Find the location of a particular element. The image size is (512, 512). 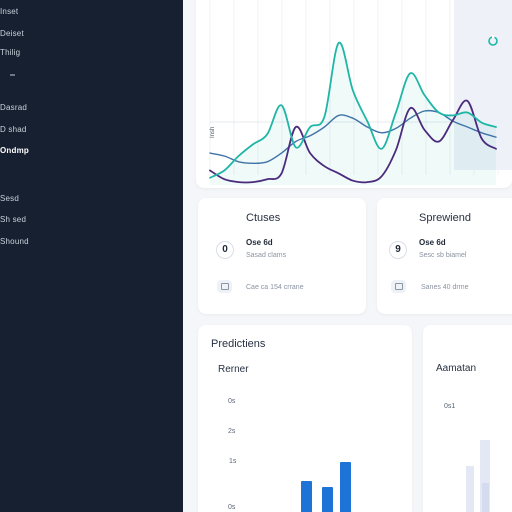

y-axis-label: Insh is located at coordinates (213, 132).